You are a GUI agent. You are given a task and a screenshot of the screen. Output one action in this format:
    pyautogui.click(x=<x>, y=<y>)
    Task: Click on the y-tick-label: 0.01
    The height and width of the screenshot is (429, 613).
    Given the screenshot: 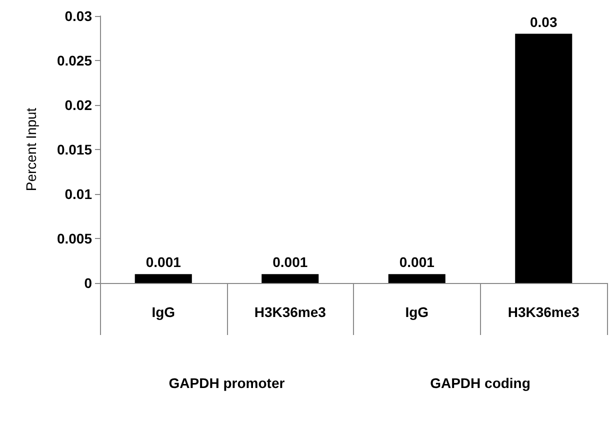 What is the action you would take?
    pyautogui.click(x=78, y=194)
    